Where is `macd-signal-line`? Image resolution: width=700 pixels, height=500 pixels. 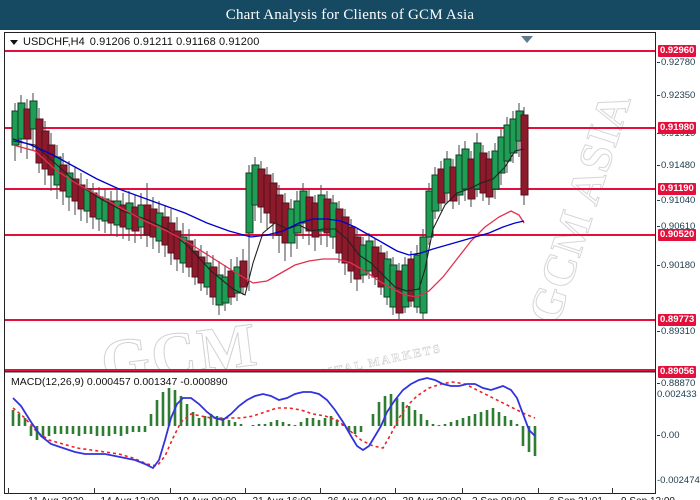
macd-signal-line is located at coordinates (274, 424).